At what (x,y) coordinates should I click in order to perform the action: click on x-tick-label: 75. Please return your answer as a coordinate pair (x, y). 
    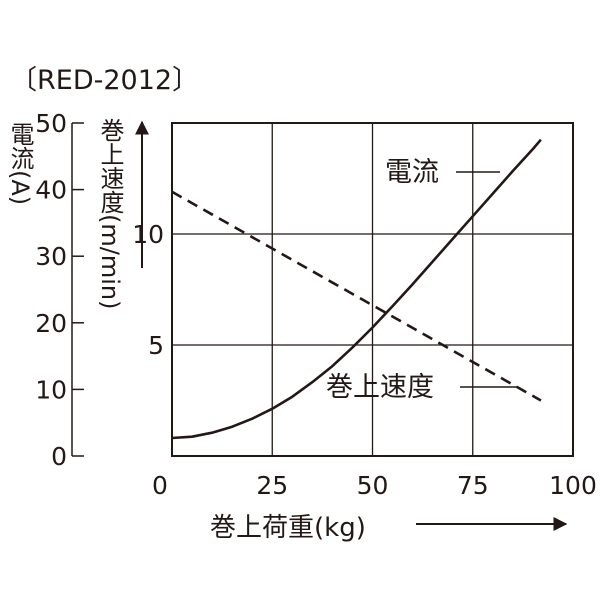
    Looking at the image, I should click on (473, 485).